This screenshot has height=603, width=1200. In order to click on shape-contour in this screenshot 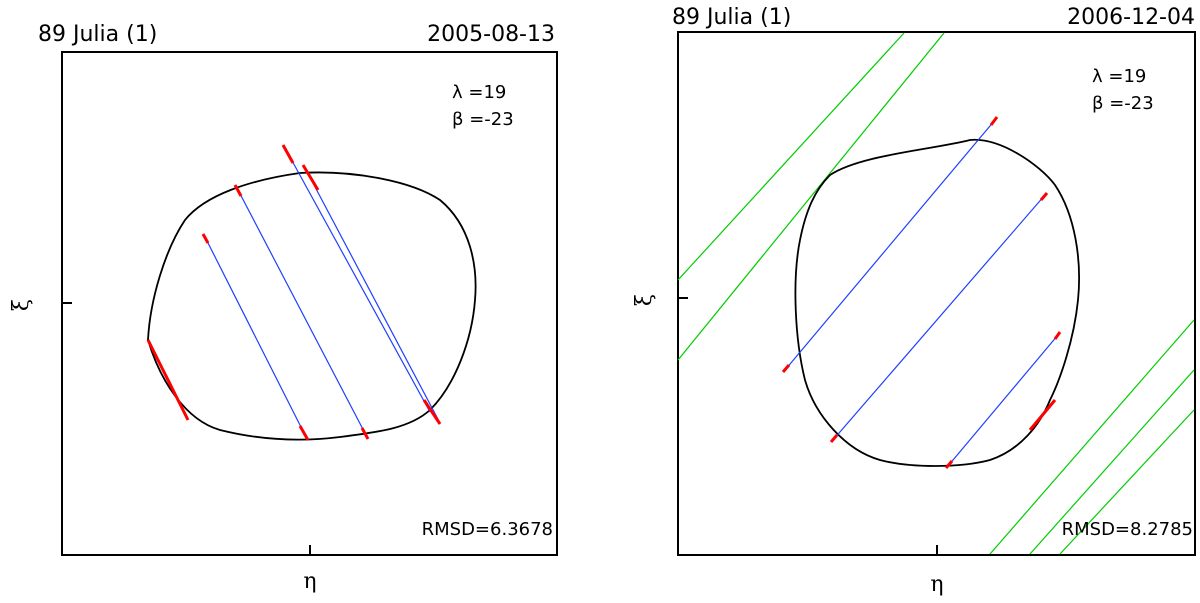, I will do `click(312, 306)`.